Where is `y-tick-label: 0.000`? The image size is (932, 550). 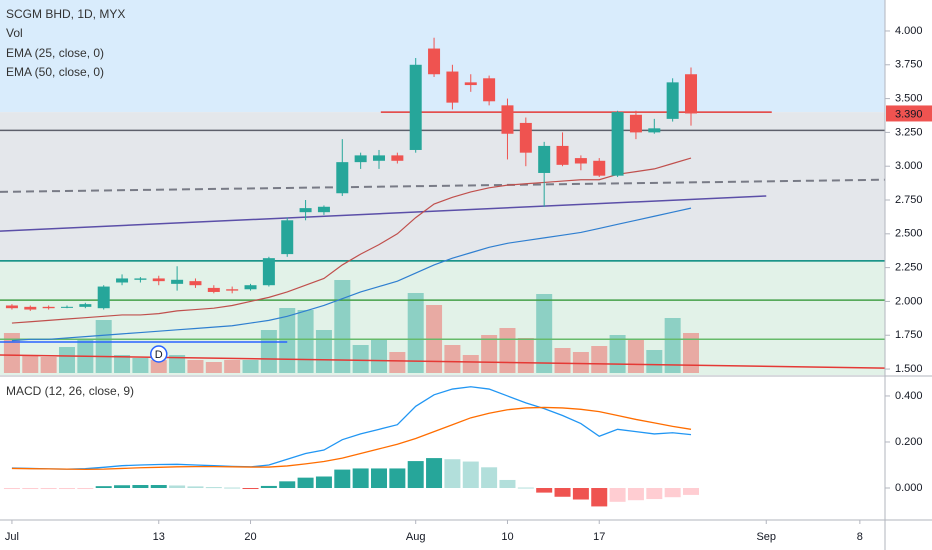 y-tick-label: 0.000 is located at coordinates (909, 488).